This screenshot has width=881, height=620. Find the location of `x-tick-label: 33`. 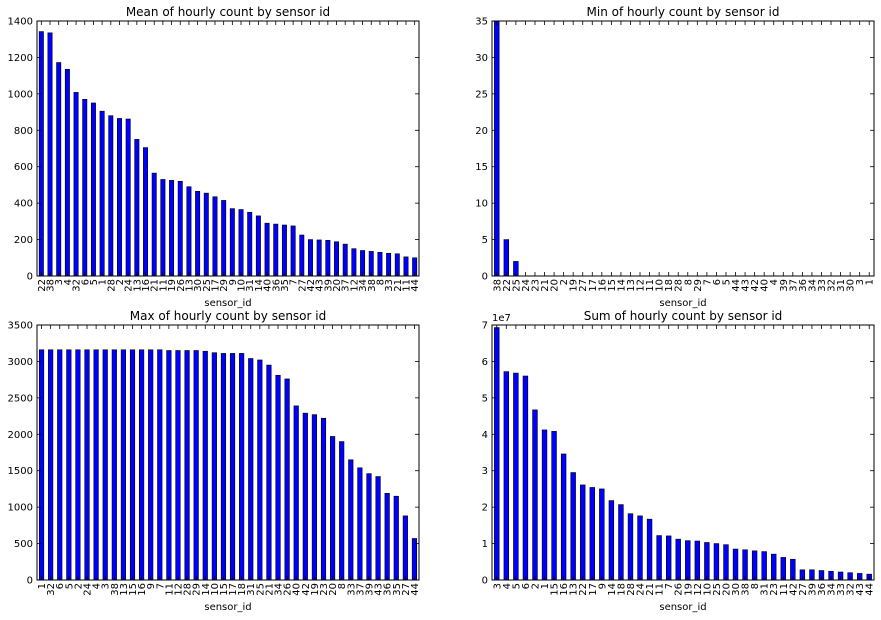

x-tick-label: 33 is located at coordinates (389, 285).